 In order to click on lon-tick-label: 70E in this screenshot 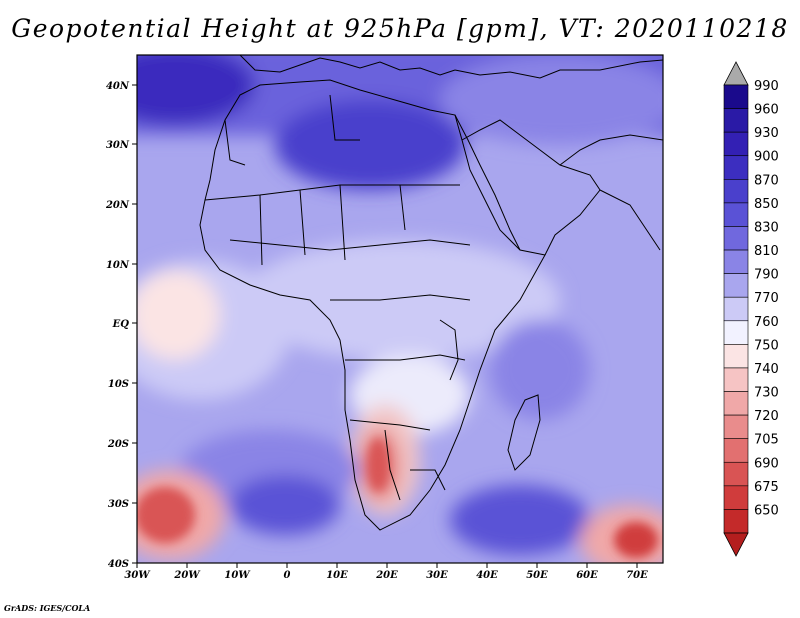, I will do `click(637, 575)`.